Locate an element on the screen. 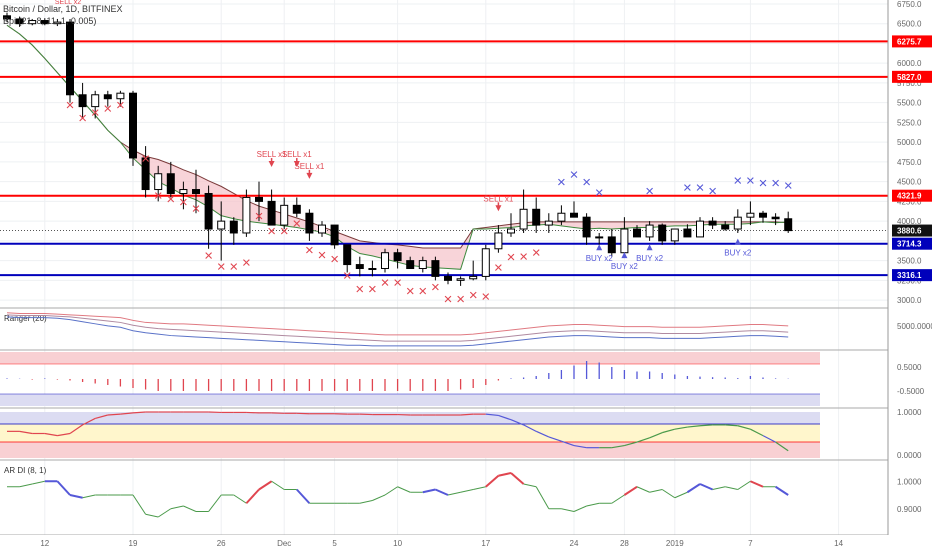 Image resolution: width=932 pixels, height=550 pixels. last-price-tag is located at coordinates (912, 230).